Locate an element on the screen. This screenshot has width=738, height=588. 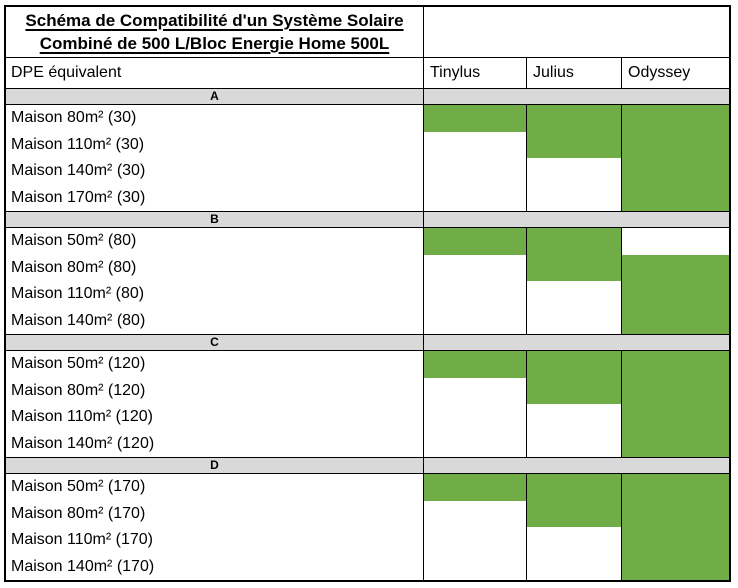
header-product-tinylus: Tinylus is located at coordinates (475, 73).